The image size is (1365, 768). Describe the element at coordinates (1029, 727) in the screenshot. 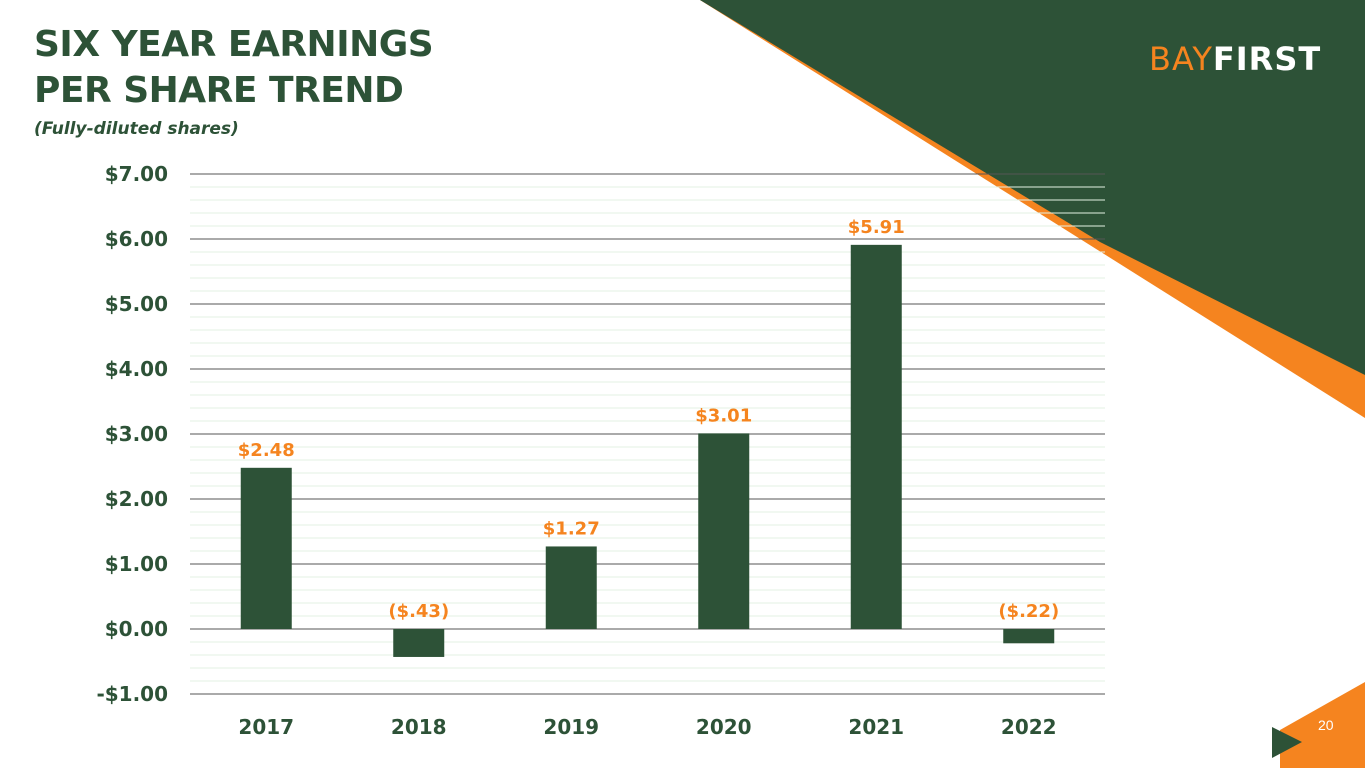

I see `x-tick-label: 2022` at that location.